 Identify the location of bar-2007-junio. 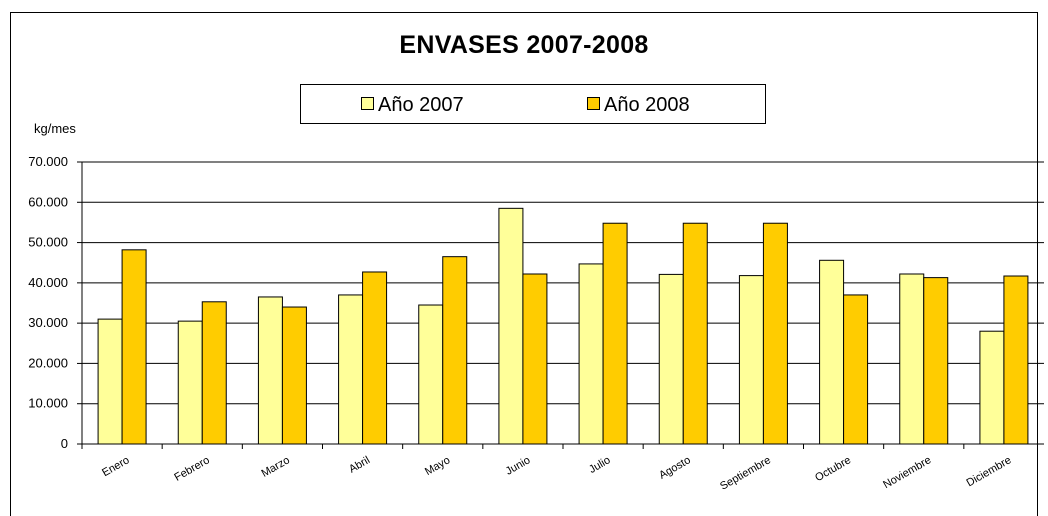
(511, 326).